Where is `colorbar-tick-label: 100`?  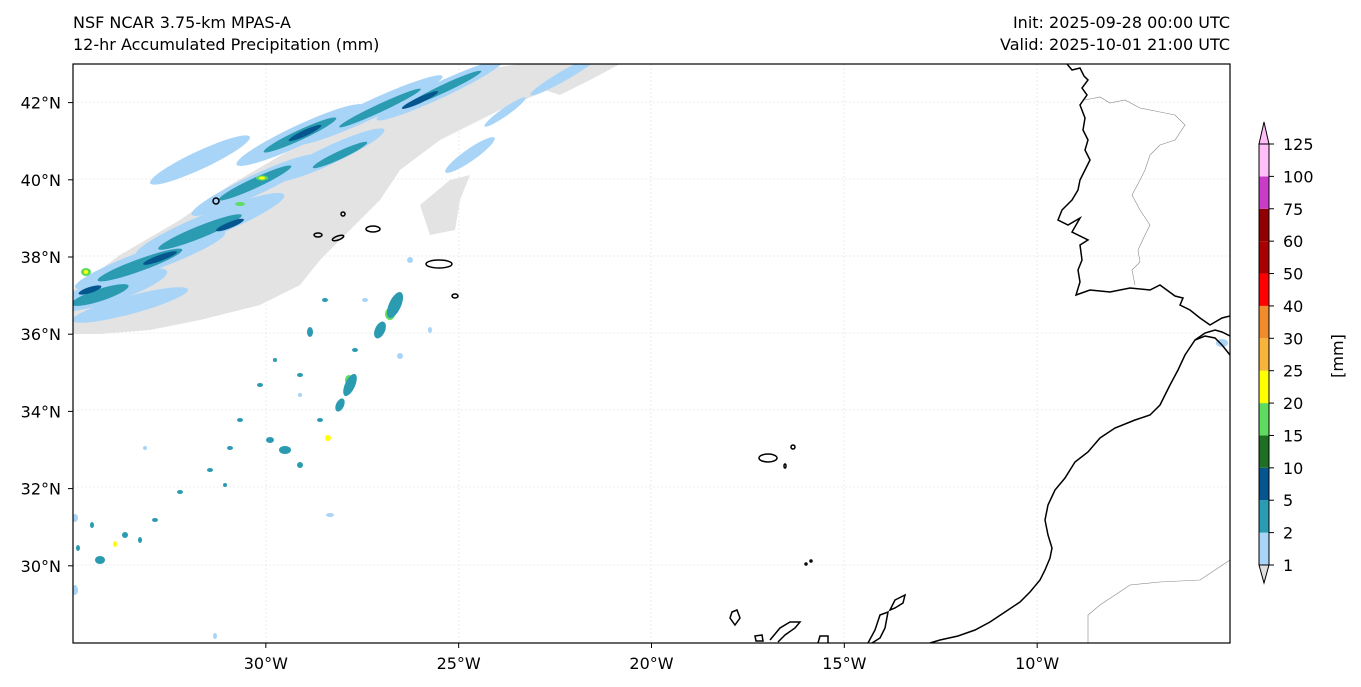
colorbar-tick-label: 100 is located at coordinates (1298, 176).